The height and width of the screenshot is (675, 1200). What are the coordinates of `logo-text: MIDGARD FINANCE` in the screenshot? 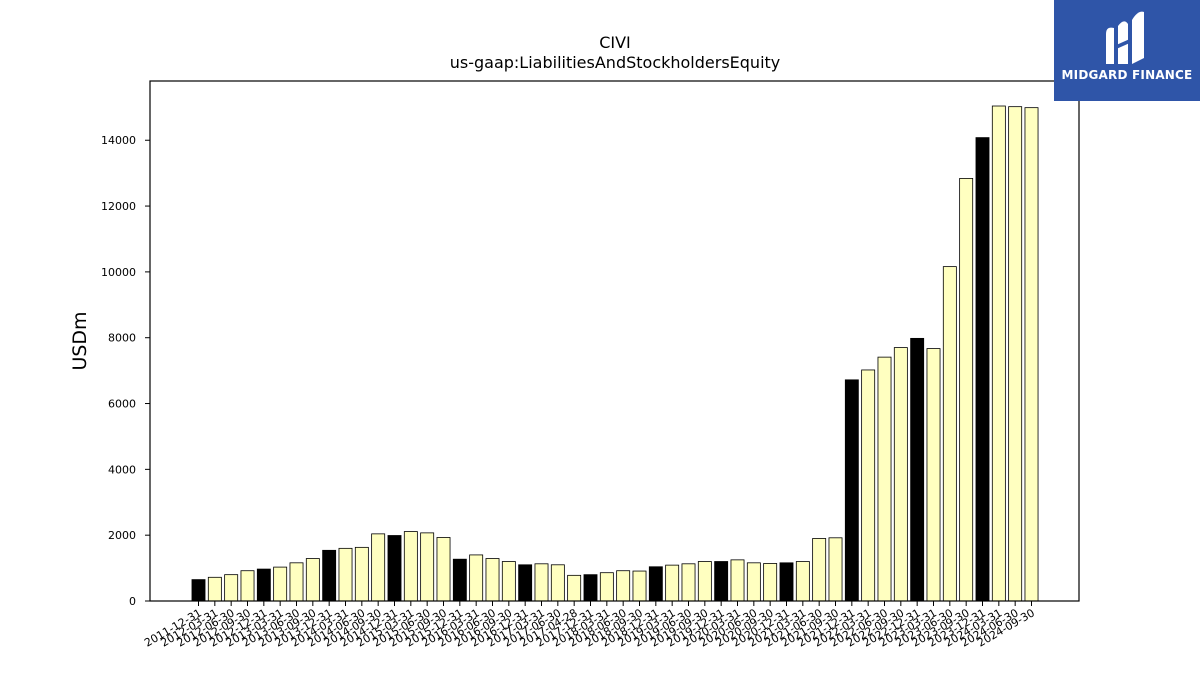 It's located at (1127, 75).